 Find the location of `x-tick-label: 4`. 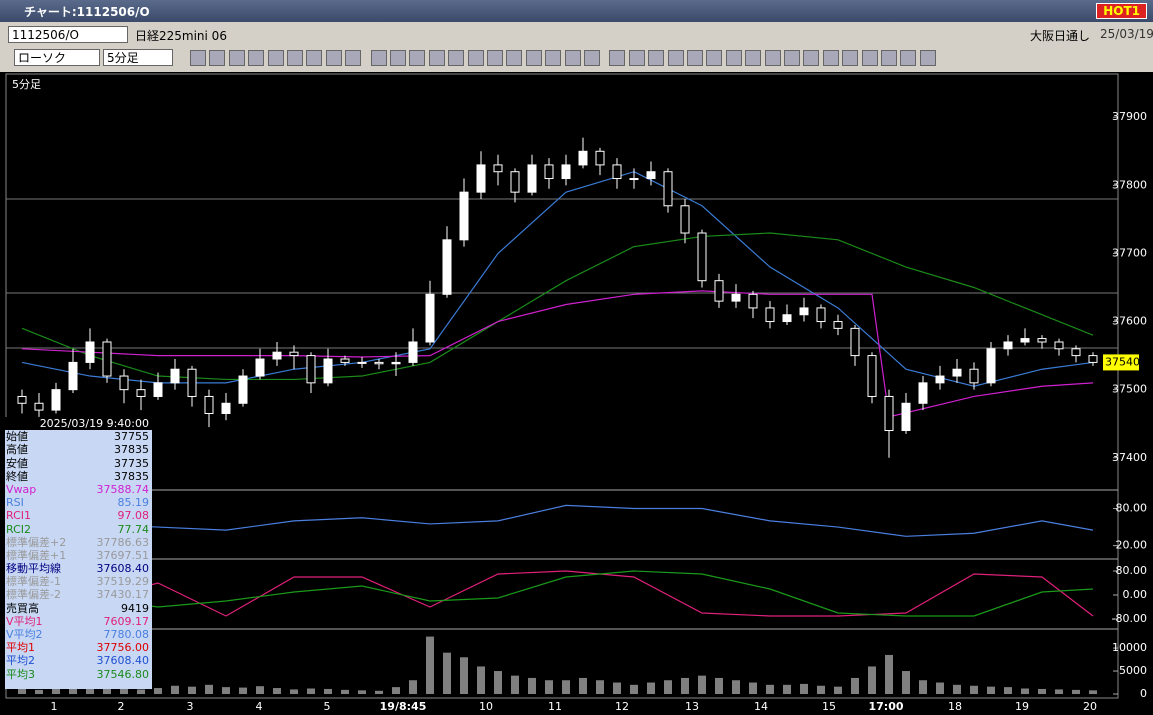

x-tick-label: 4 is located at coordinates (259, 706).